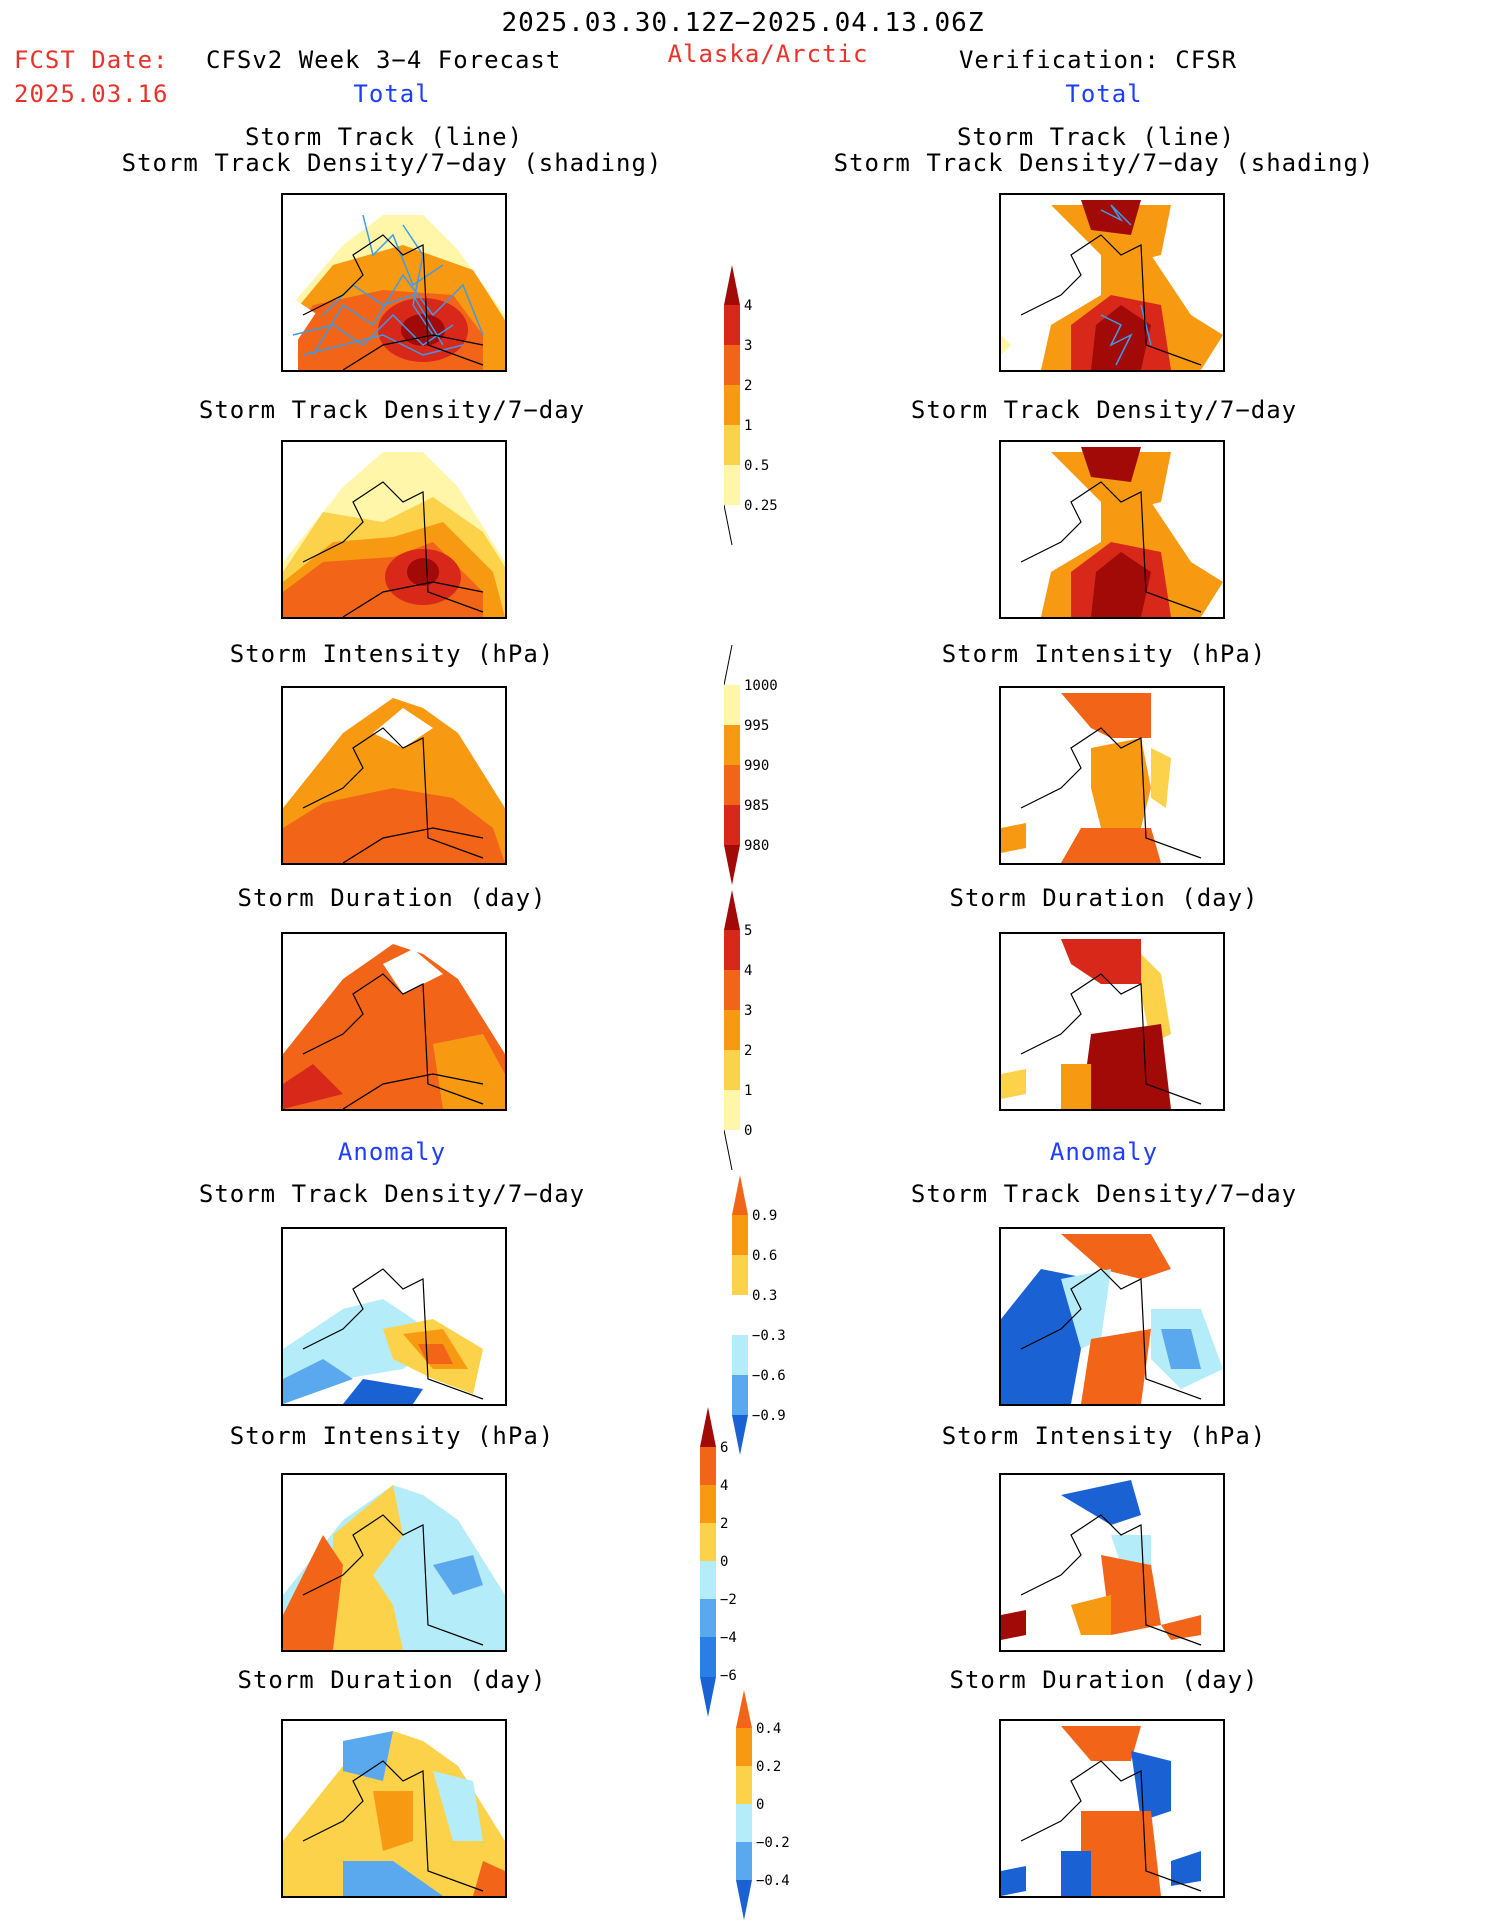 The height and width of the screenshot is (1925, 1487). Describe the element at coordinates (761, 506) in the screenshot. I see `colorbar-tick-label: 0.25` at that location.